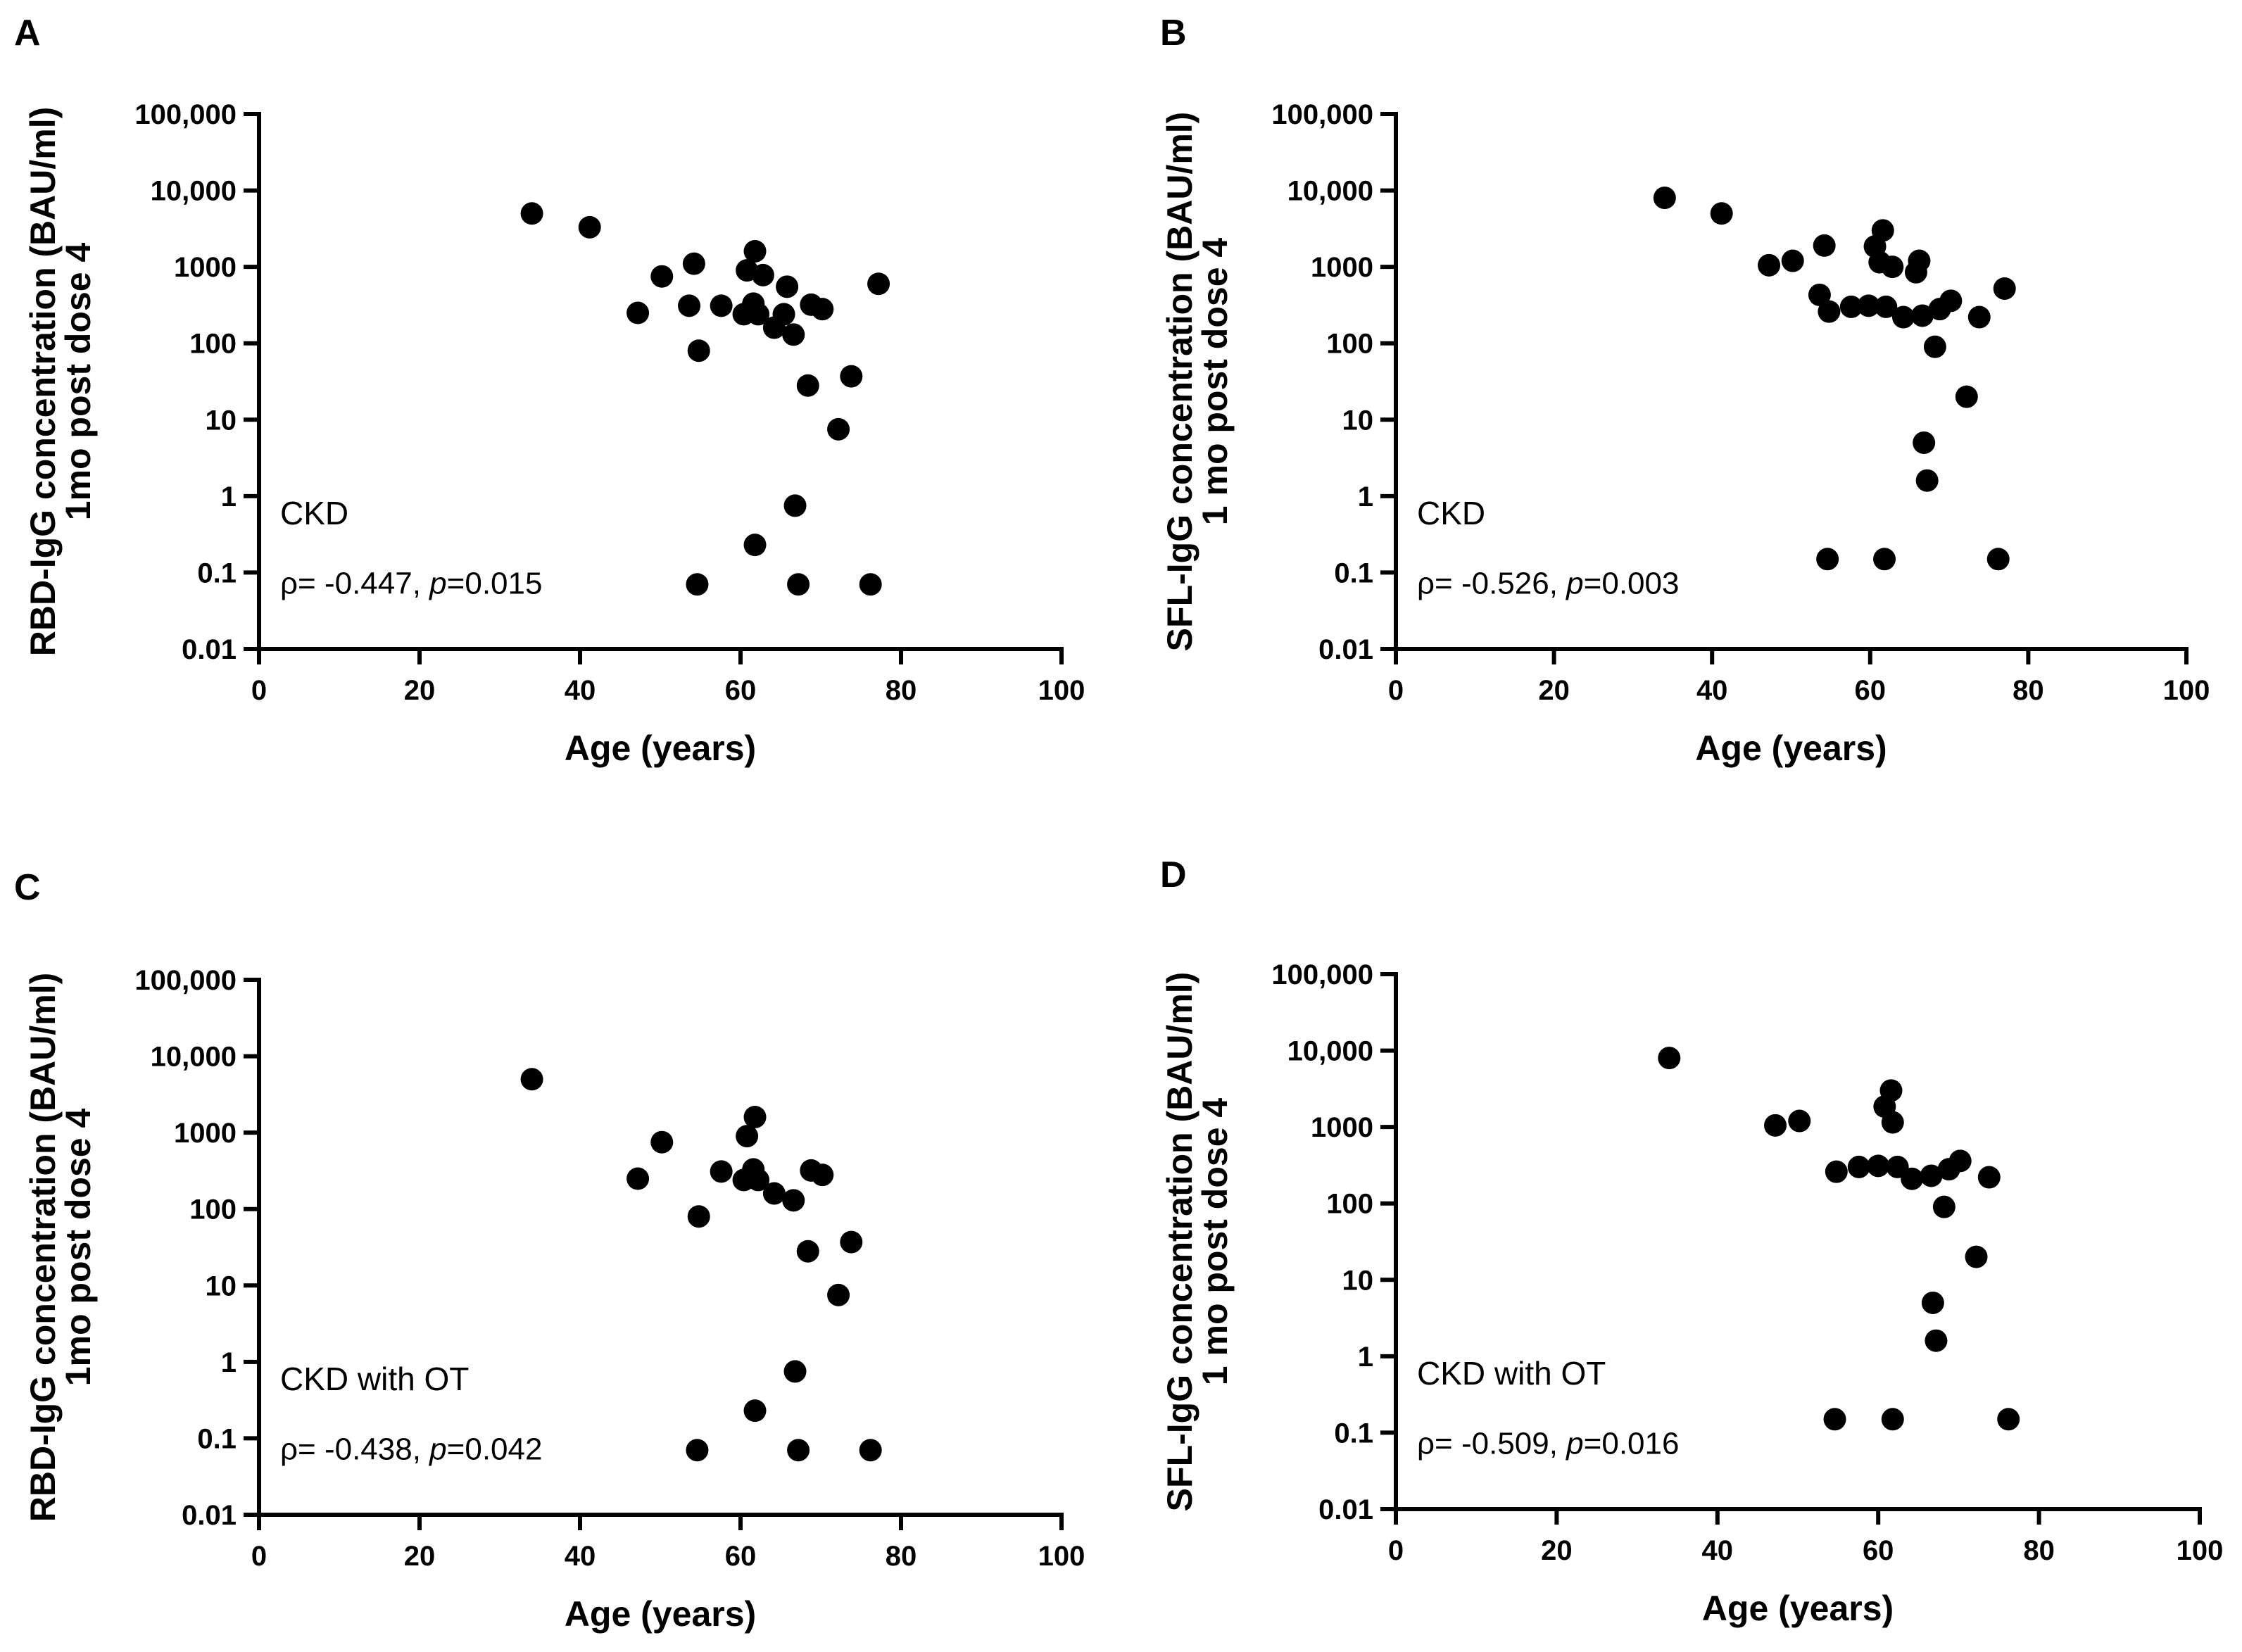  I want to click on rho-value: ρ= -0.526,, so click(1492, 583).